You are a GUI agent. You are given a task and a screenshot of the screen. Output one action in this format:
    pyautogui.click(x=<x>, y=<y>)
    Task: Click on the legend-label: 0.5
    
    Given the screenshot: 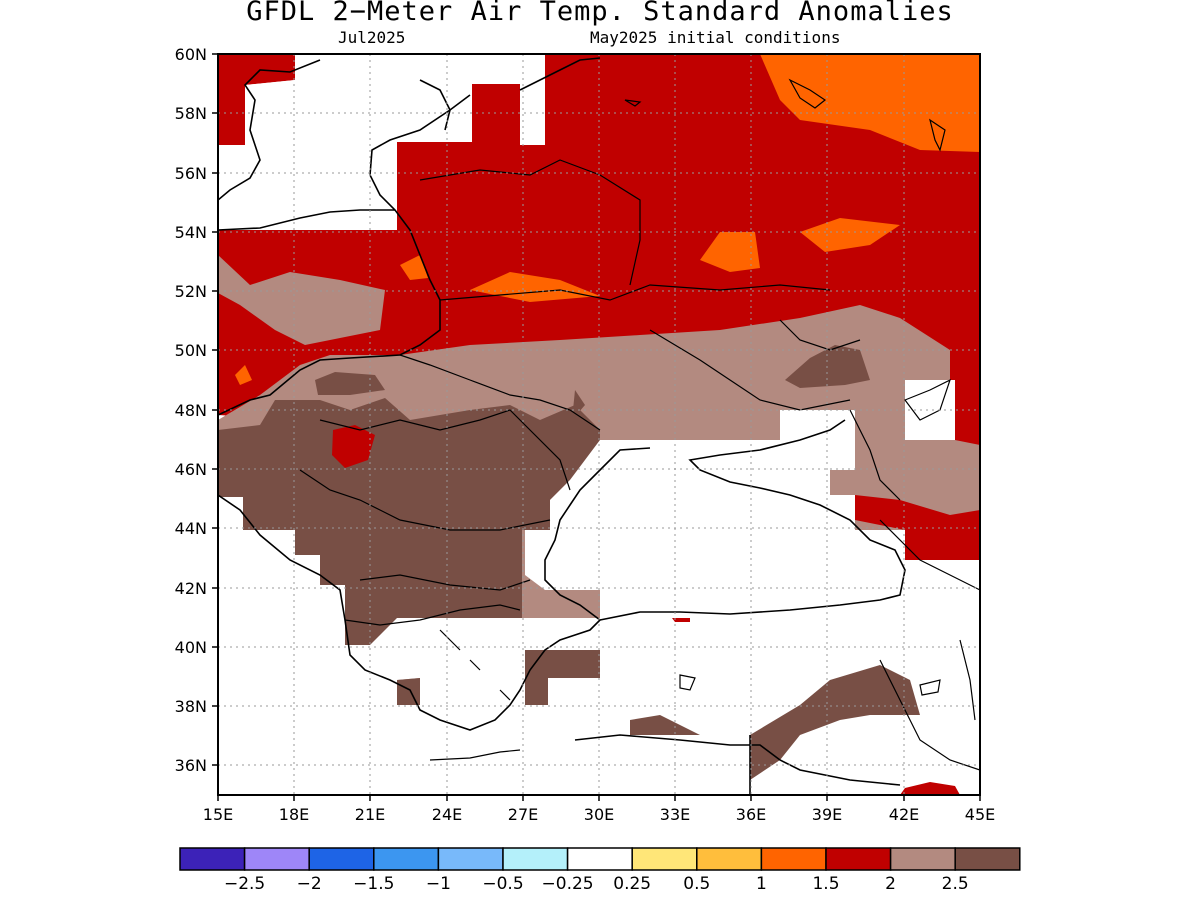 What is the action you would take?
    pyautogui.click(x=696, y=884)
    